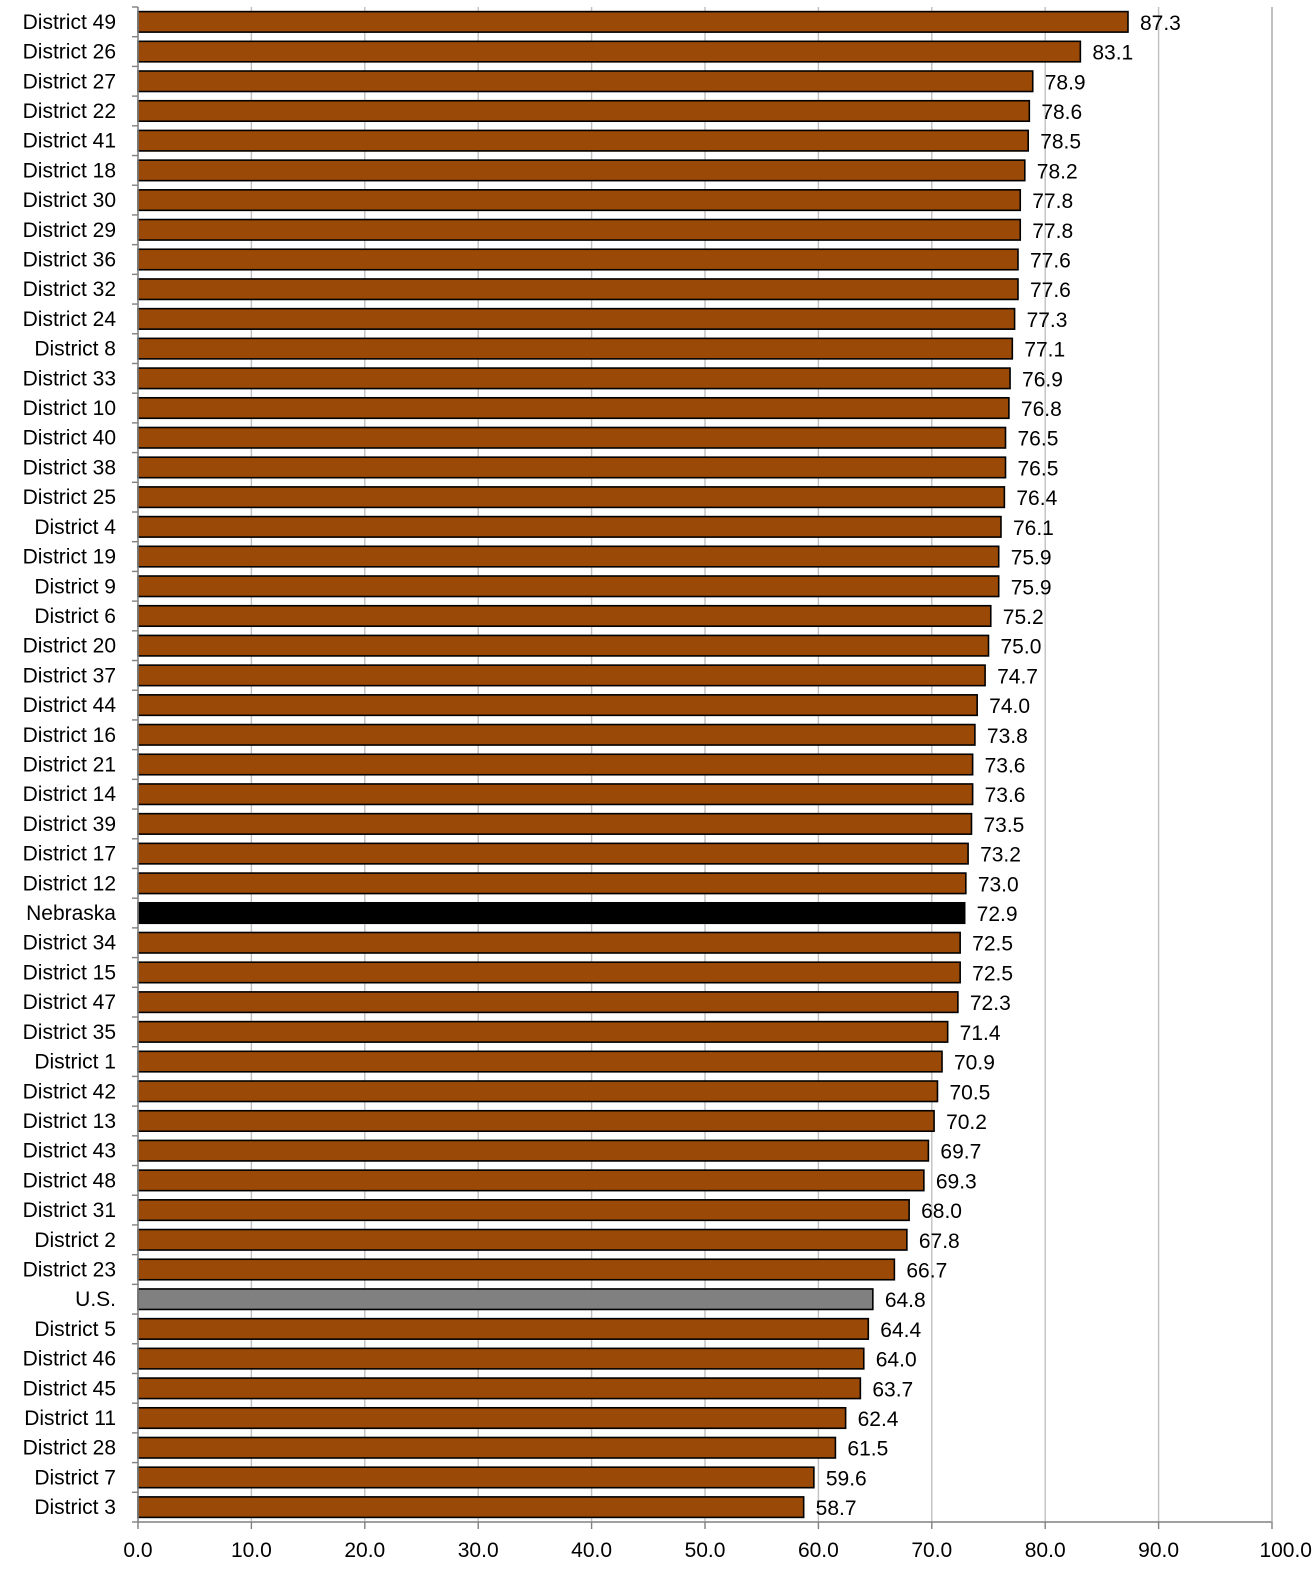 The height and width of the screenshot is (1569, 1314). Describe the element at coordinates (1057, 171) in the screenshot. I see `data-label: 78.2` at that location.